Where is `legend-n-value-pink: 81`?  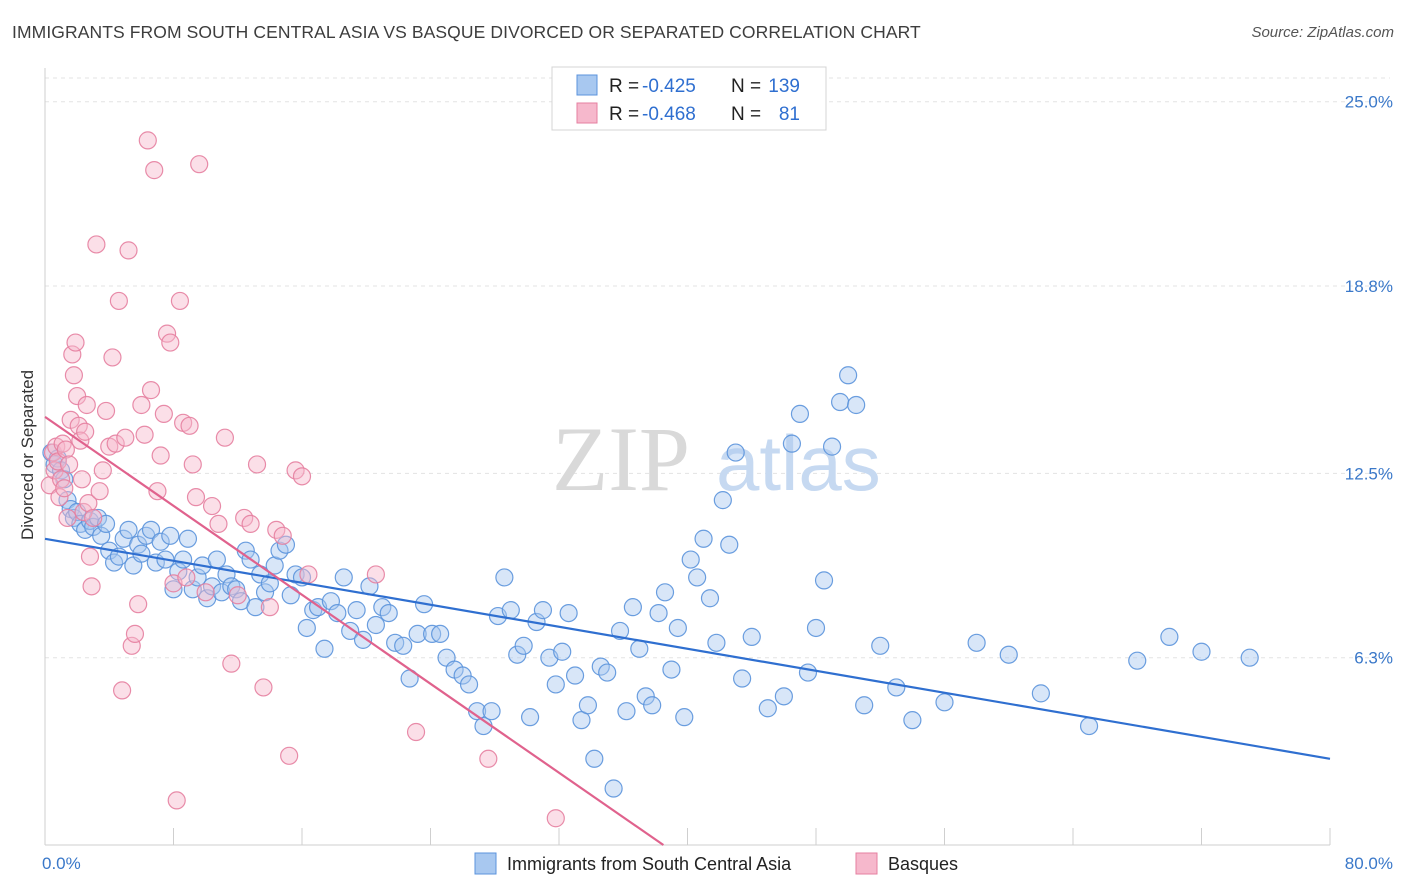 legend-n-value-pink: 81 is located at coordinates (789, 114).